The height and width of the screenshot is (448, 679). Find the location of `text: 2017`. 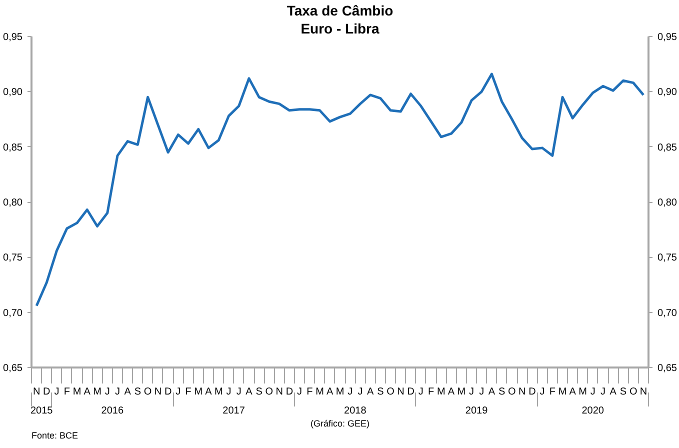

text: 2017 is located at coordinates (234, 411).